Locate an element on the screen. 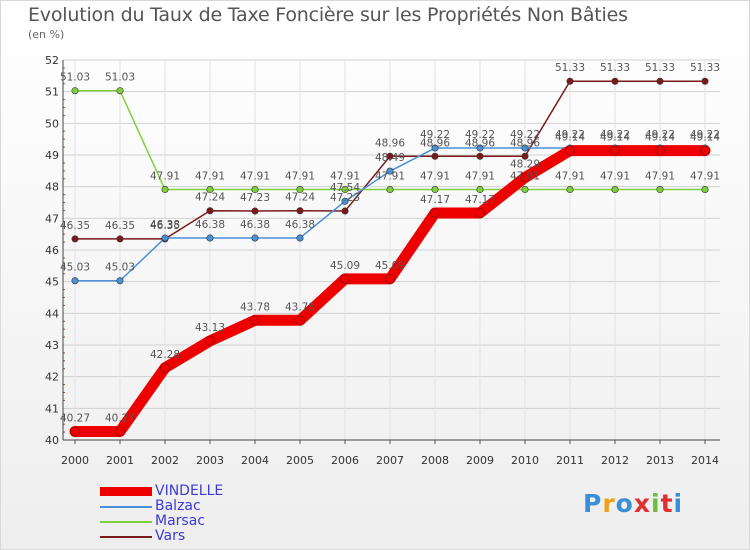 This screenshot has height=550, width=750. legend-label: Marsac is located at coordinates (180, 521).